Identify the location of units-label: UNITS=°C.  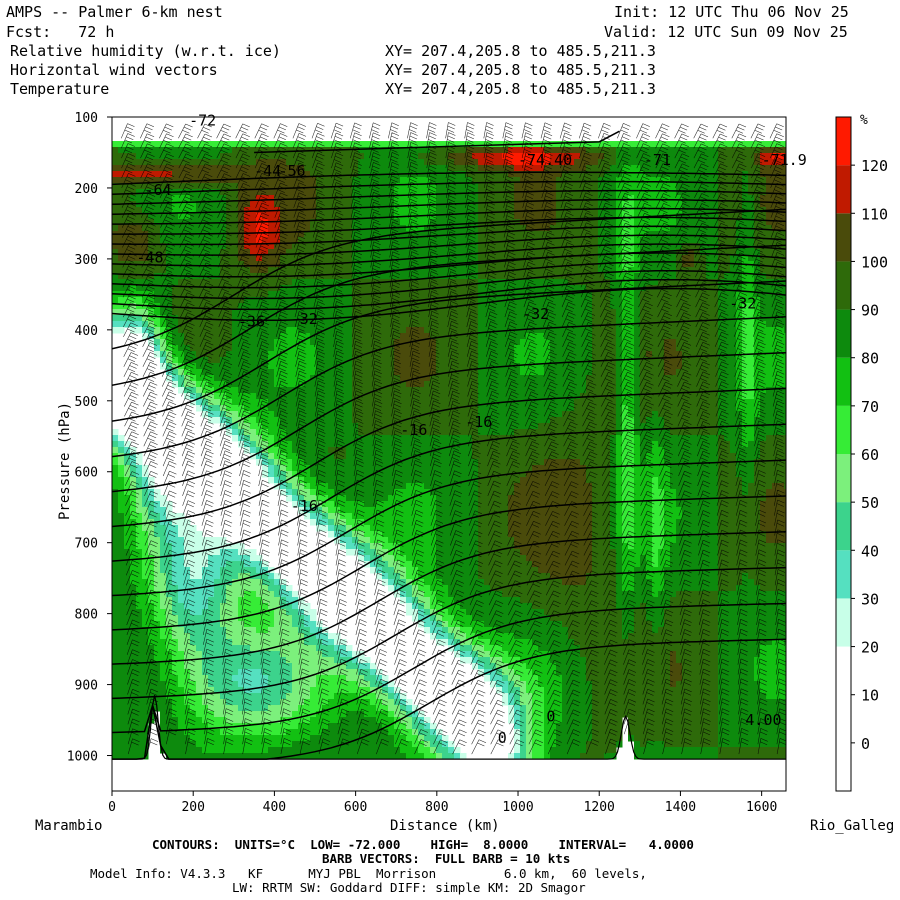
(265, 844).